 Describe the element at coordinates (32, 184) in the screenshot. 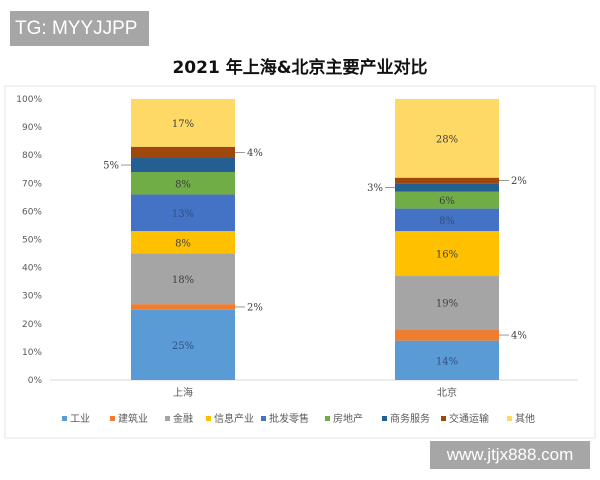

I see `y-tick-label: 70%` at that location.